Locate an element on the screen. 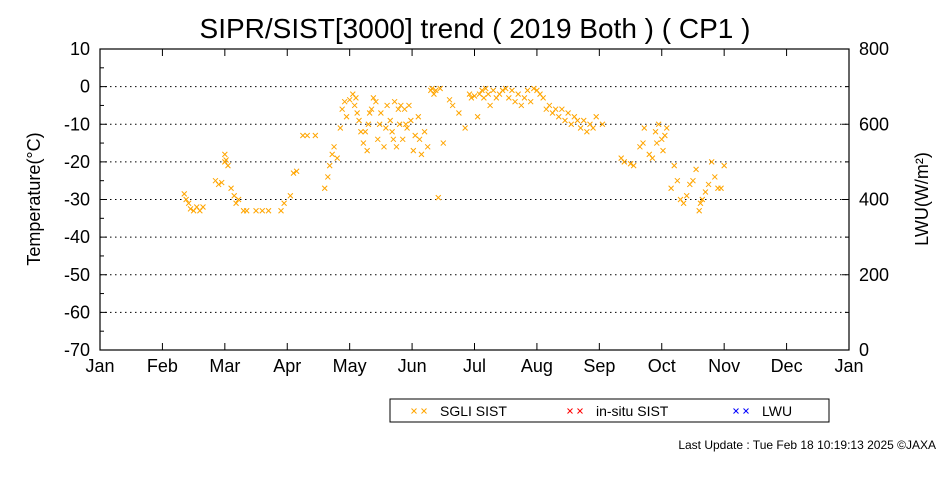 This screenshot has height=480, width=950. legend-box is located at coordinates (609, 410).